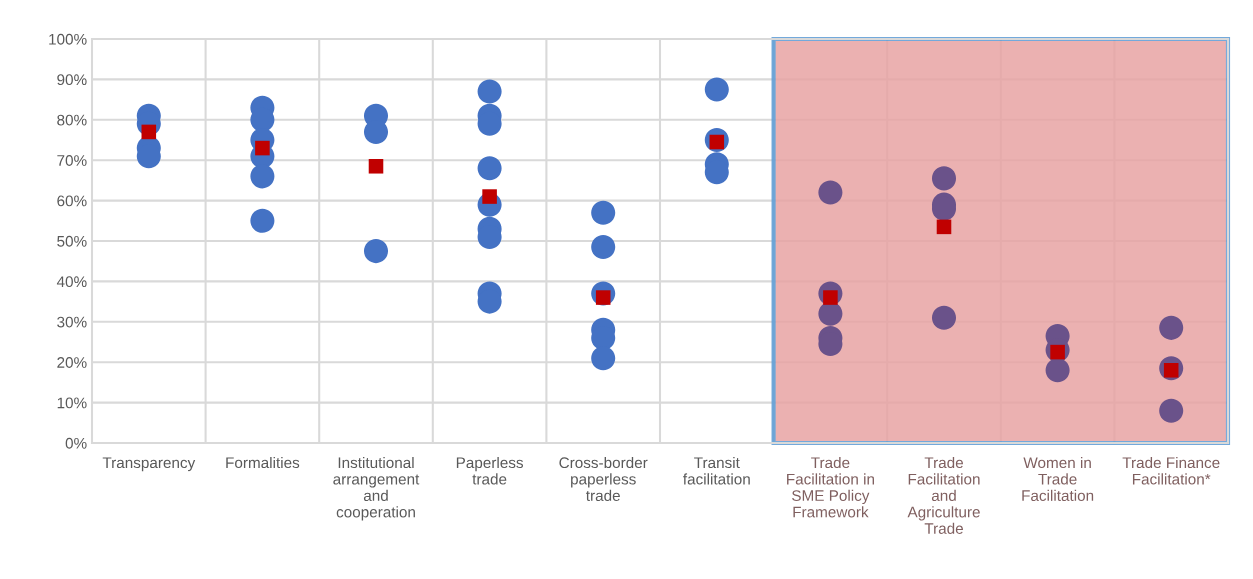 This screenshot has width=1253, height=579. Describe the element at coordinates (830, 487) in the screenshot. I see `x-tick-label: Trade Facilitation in SME Policy Framework` at that location.